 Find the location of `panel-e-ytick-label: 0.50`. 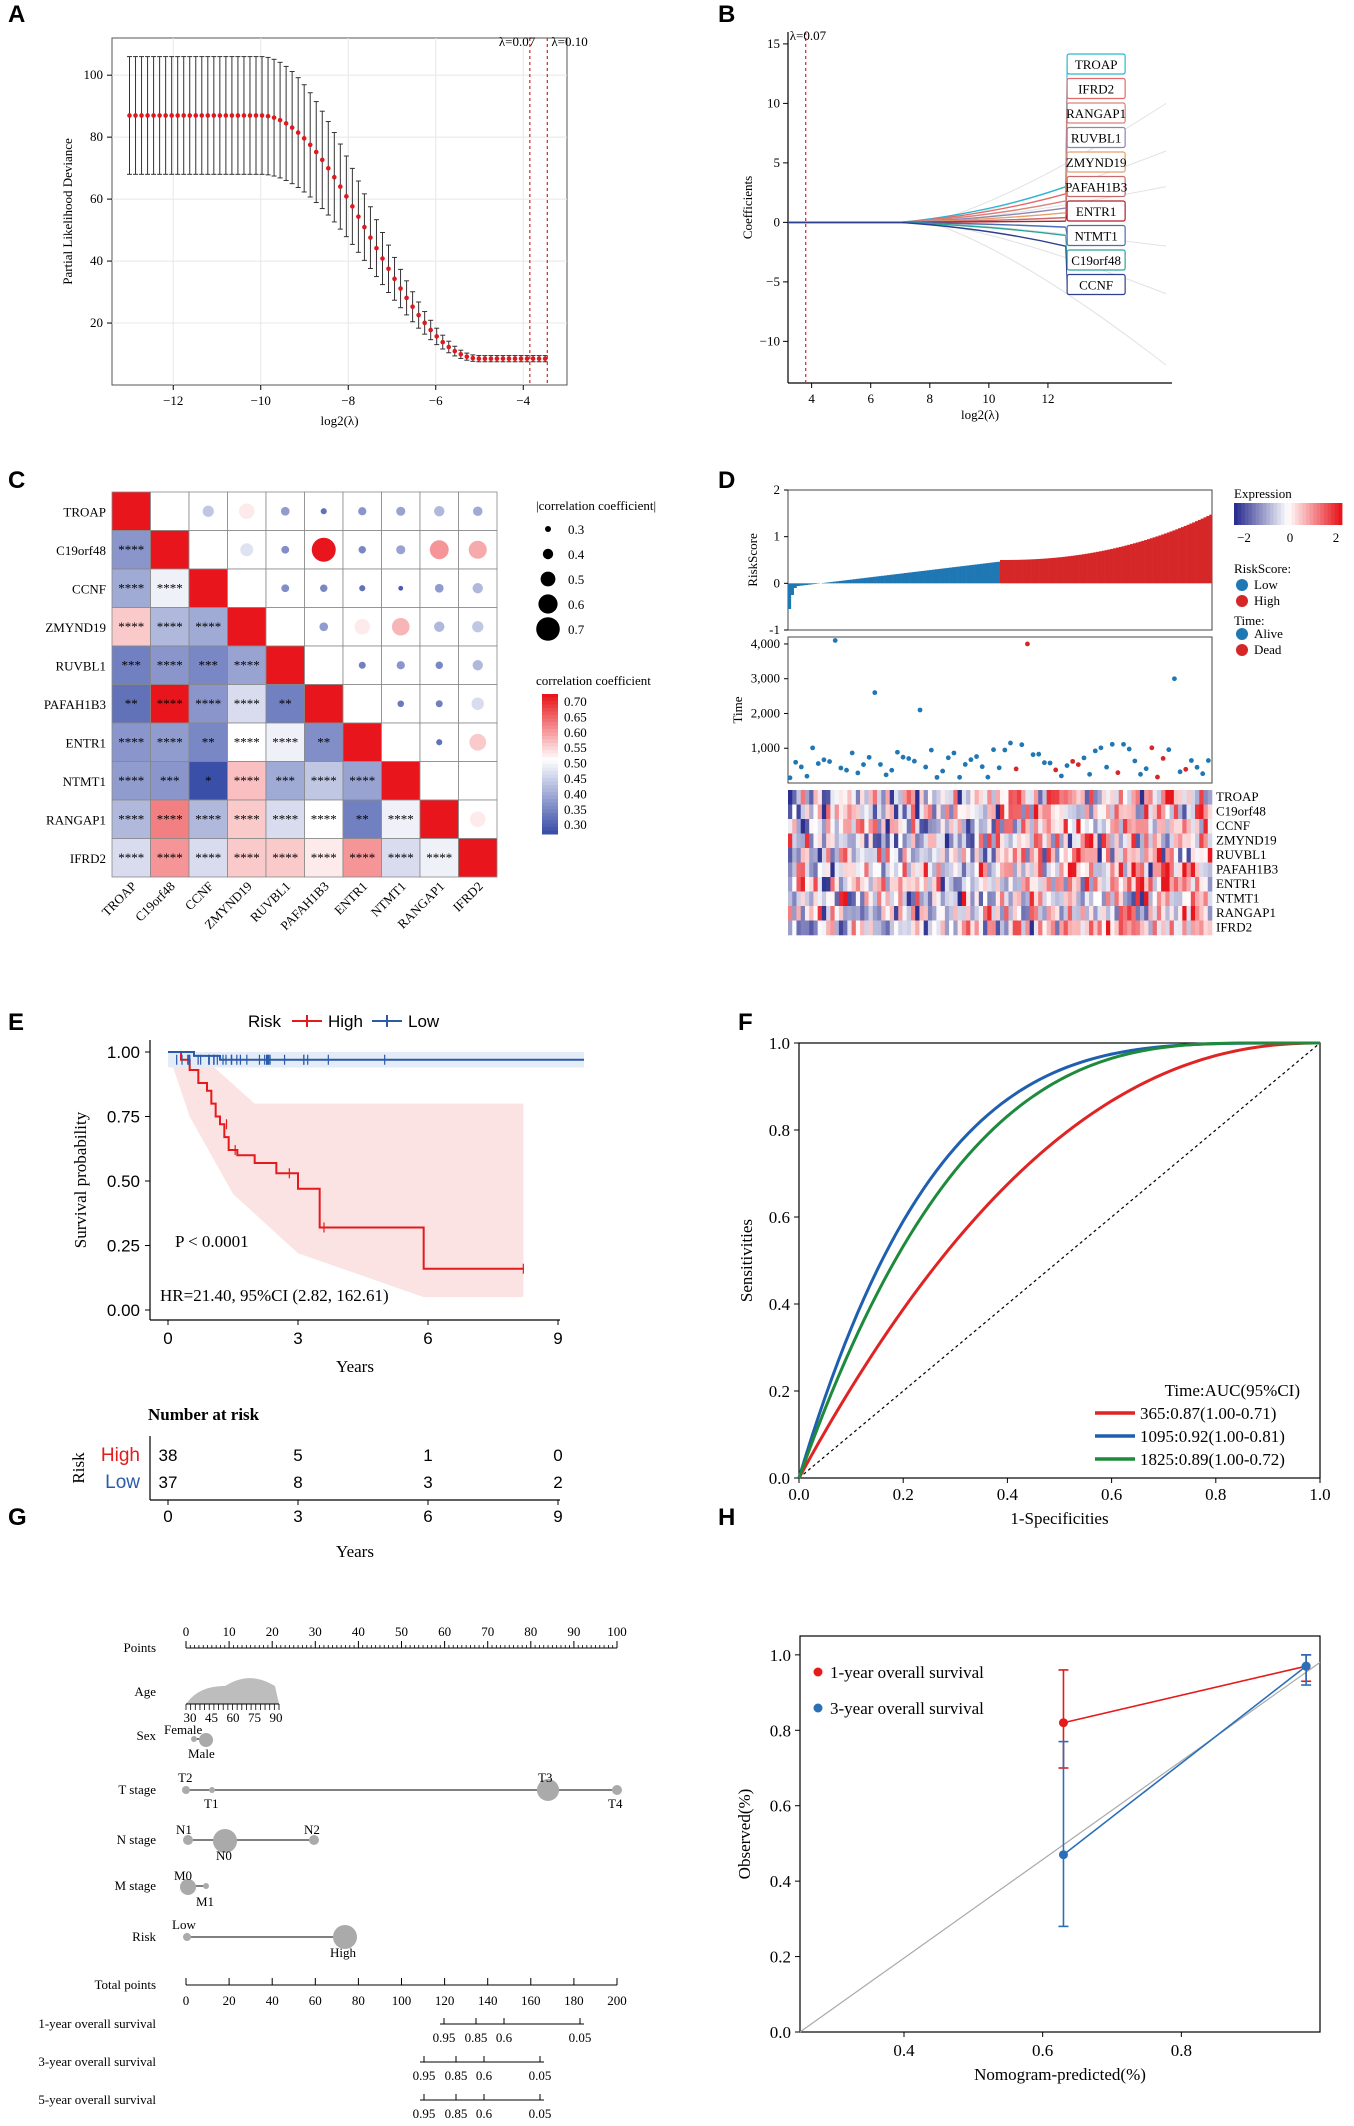

panel-e-ytick-label: 0.50 is located at coordinates (123, 1181).